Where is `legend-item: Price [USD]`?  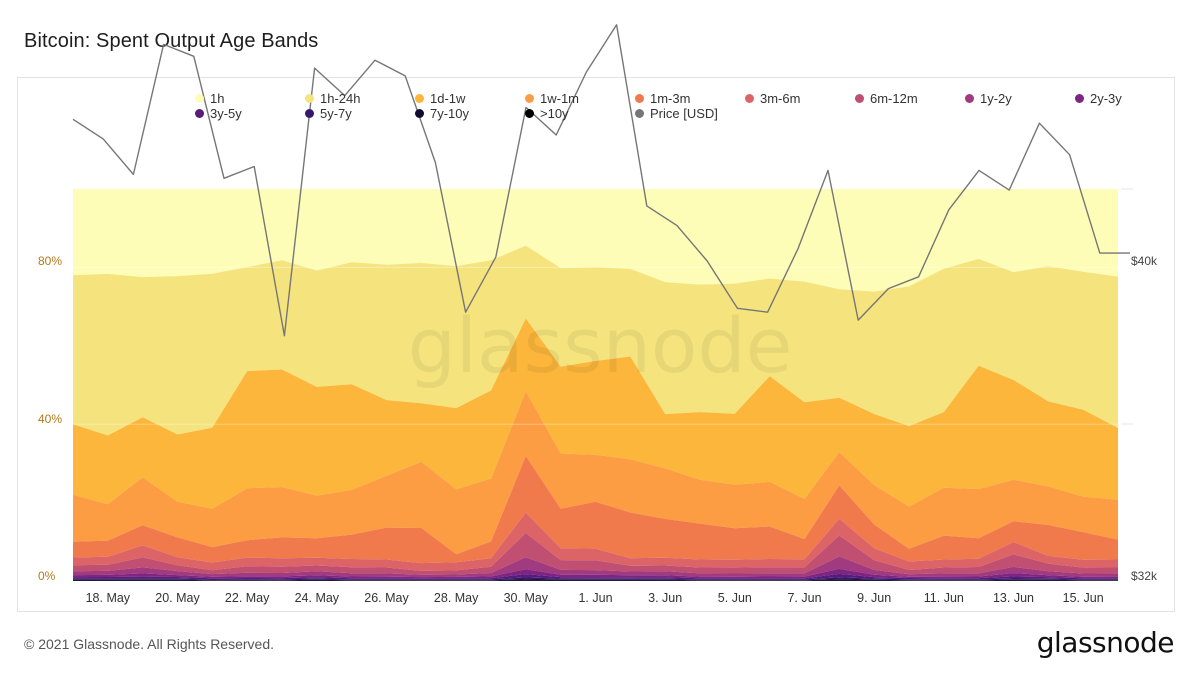 legend-item: Price [USD] is located at coordinates (676, 113).